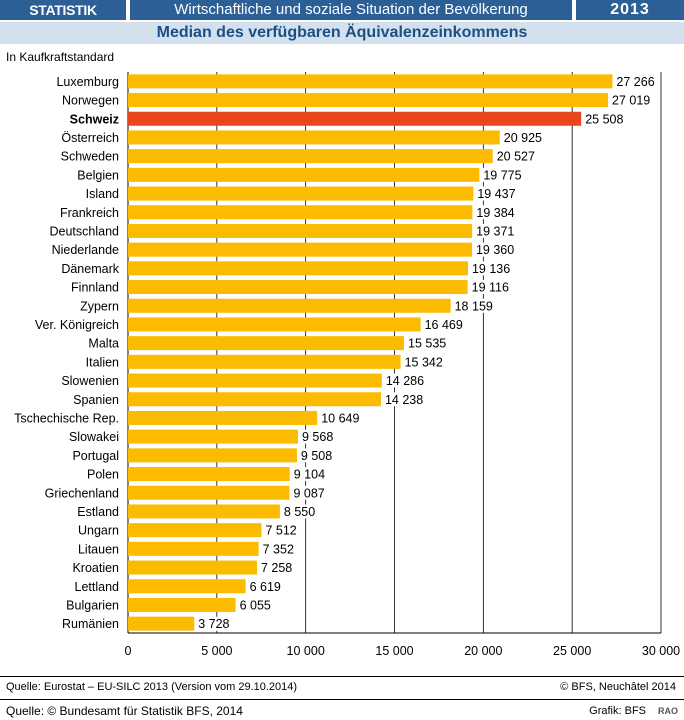  Describe the element at coordinates (280, 531) in the screenshot. I see `value-label: 7 512` at that location.